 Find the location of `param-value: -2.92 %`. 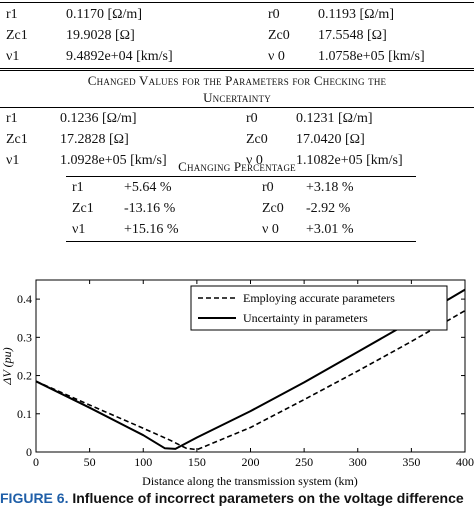

param-value: -2.92 % is located at coordinates (328, 208).